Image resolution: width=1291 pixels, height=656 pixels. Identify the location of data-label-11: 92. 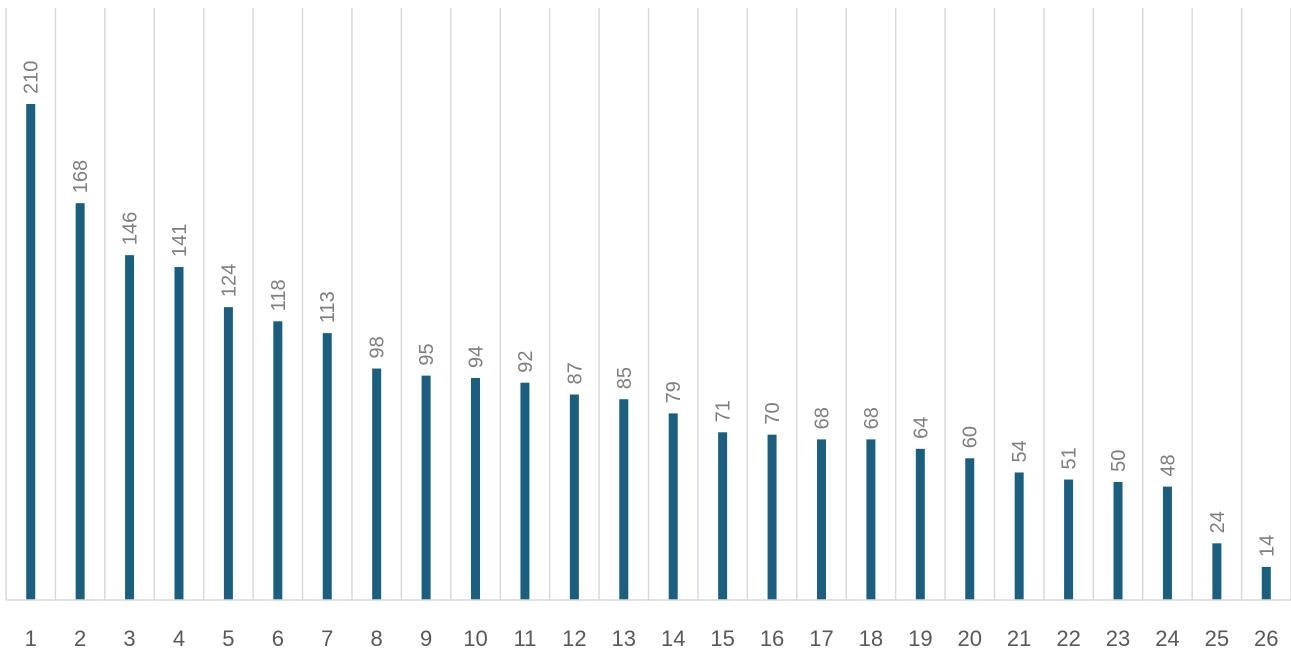
(526, 361).